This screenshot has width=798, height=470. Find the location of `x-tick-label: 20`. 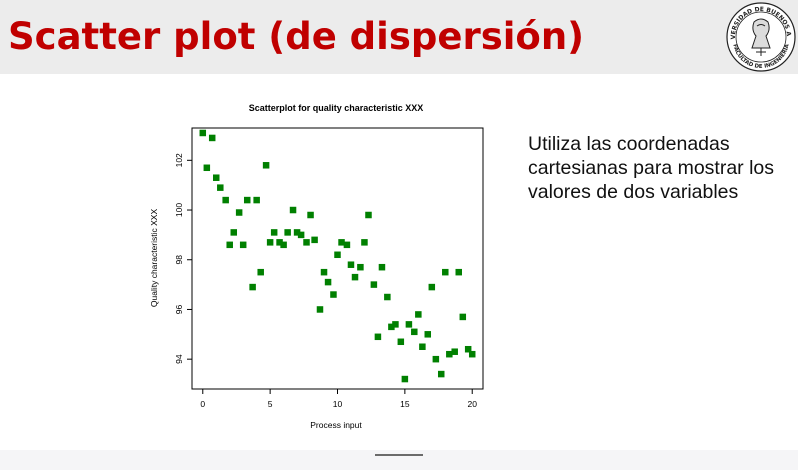

x-tick-label: 20 is located at coordinates (472, 404).